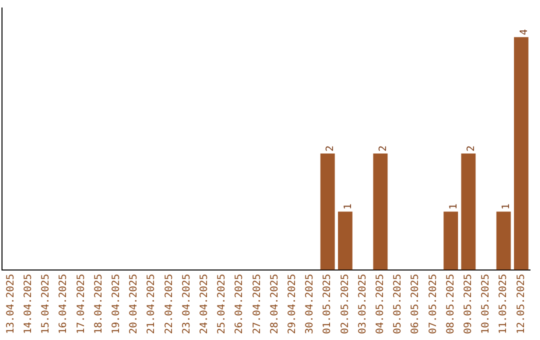 This screenshot has width=540, height=340. Describe the element at coordinates (222, 304) in the screenshot. I see `x-tick-label: 25.04.2025` at that location.